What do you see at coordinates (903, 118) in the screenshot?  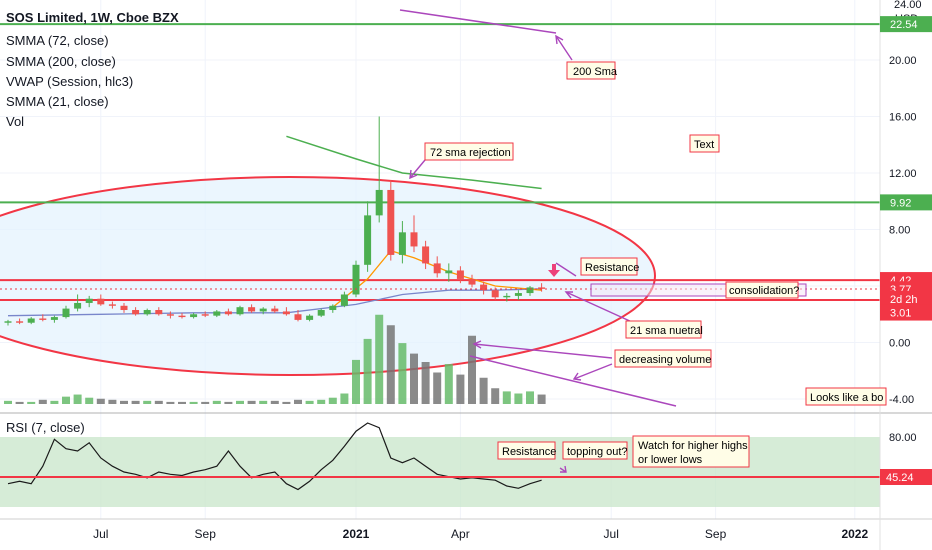 I see `price-tick-1: 16.00` at bounding box center [903, 118].